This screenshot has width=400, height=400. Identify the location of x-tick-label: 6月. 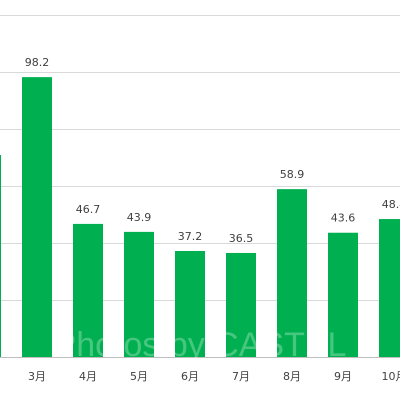
(190, 376).